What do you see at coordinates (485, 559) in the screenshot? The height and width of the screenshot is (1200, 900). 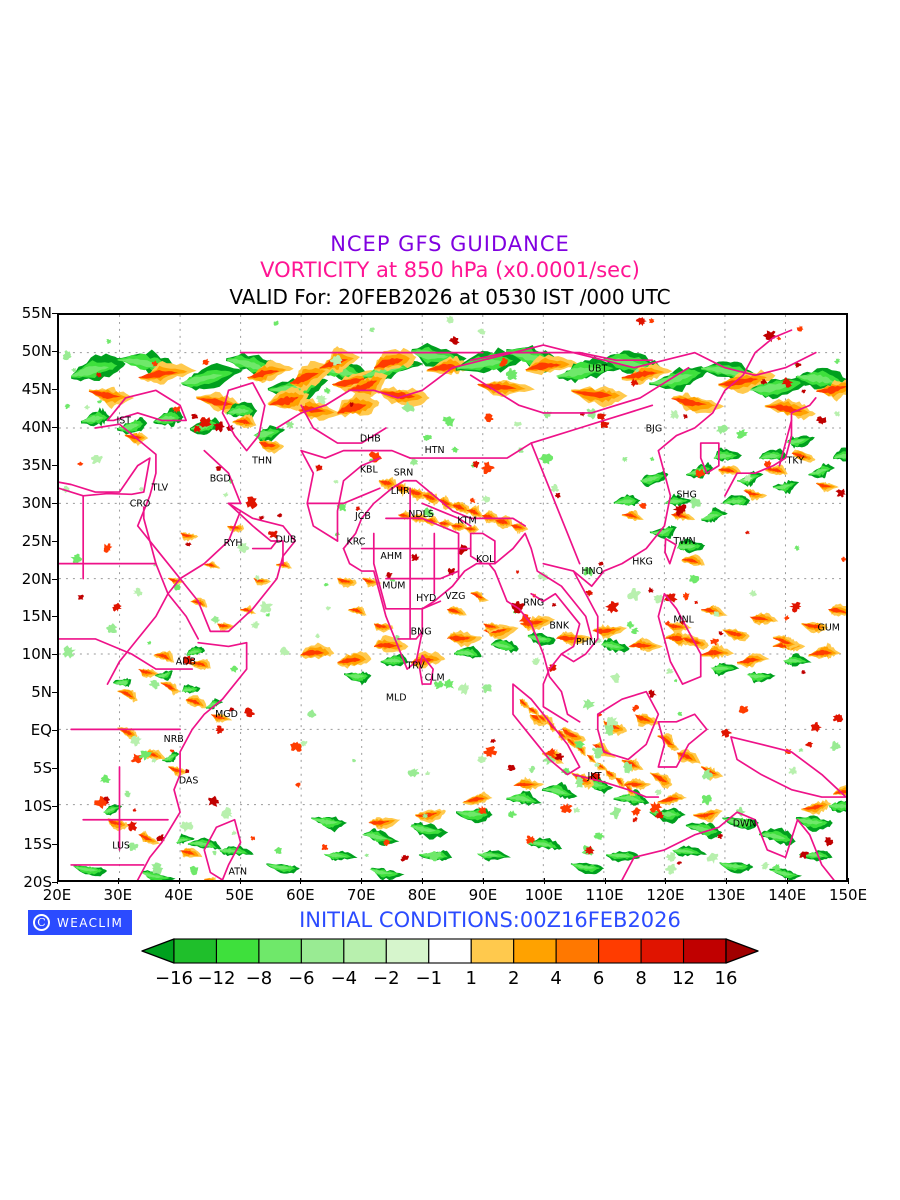 I see `city-label: KOL` at bounding box center [485, 559].